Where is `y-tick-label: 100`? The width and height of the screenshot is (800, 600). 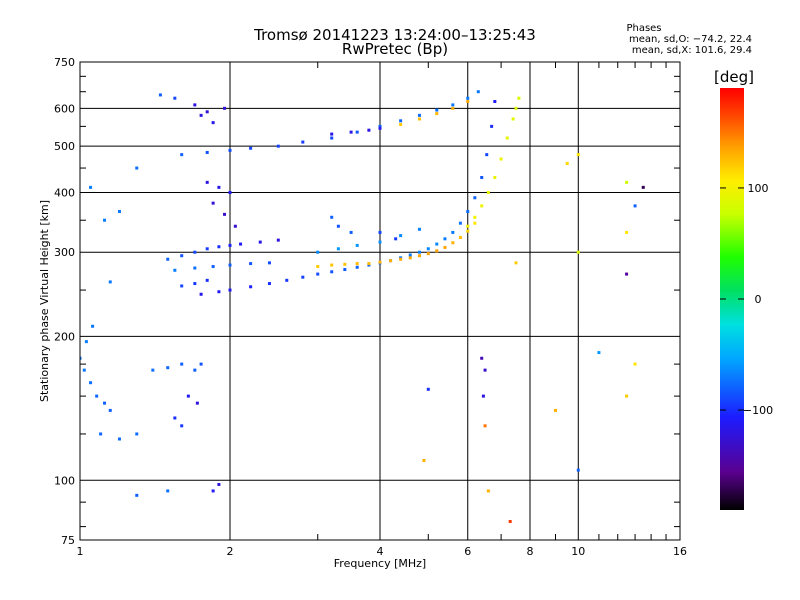 y-tick-label: 100 is located at coordinates (64, 480).